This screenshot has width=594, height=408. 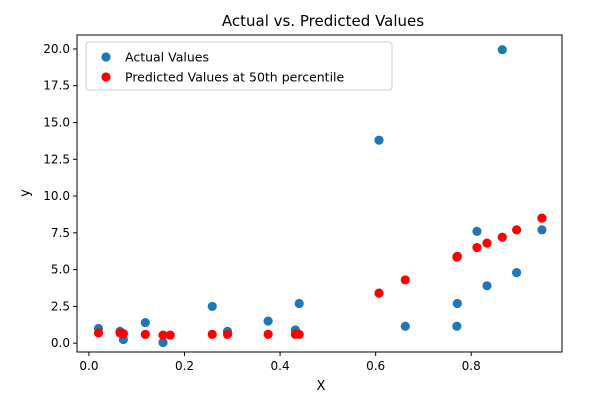 What do you see at coordinates (56, 159) in the screenshot?
I see `y-tick-label: 12.5` at bounding box center [56, 159].